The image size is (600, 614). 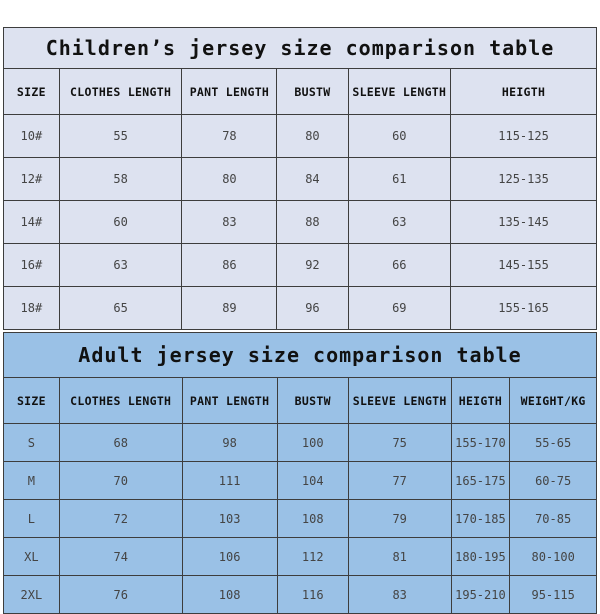 I want to click on cell-bust: 88, so click(x=312, y=222).